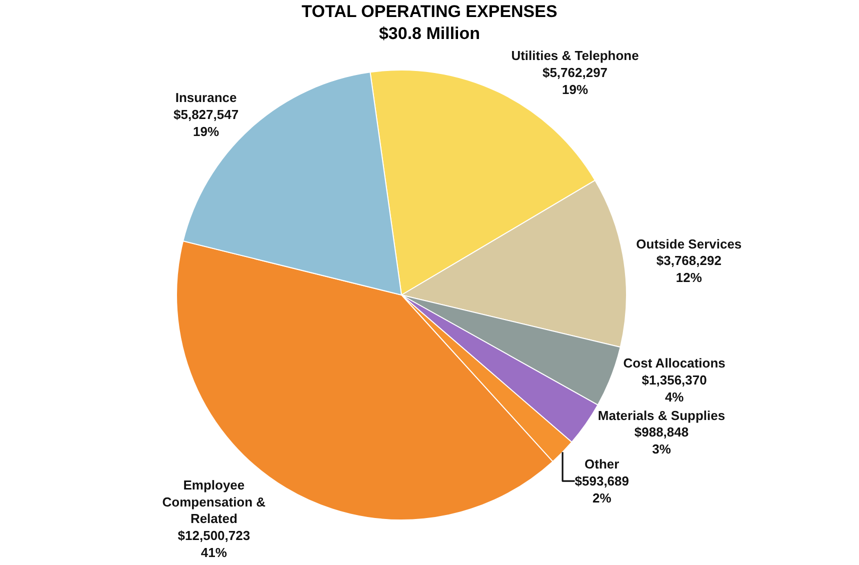  What do you see at coordinates (206, 123) in the screenshot?
I see `data-label: $5,827,547 19%` at bounding box center [206, 123].